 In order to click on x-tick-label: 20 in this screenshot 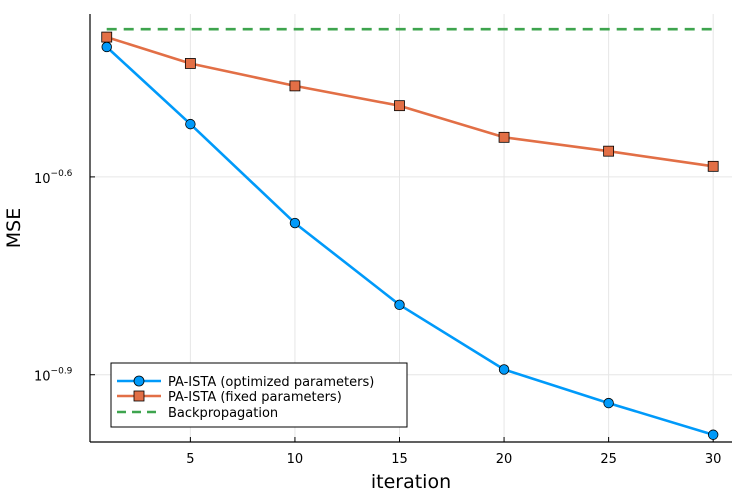, I will do `click(504, 459)`.